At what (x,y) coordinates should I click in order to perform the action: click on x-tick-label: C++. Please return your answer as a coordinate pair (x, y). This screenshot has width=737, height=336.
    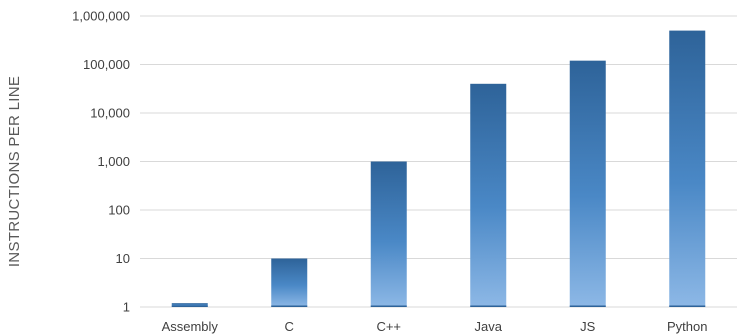
    Looking at the image, I should click on (388, 326).